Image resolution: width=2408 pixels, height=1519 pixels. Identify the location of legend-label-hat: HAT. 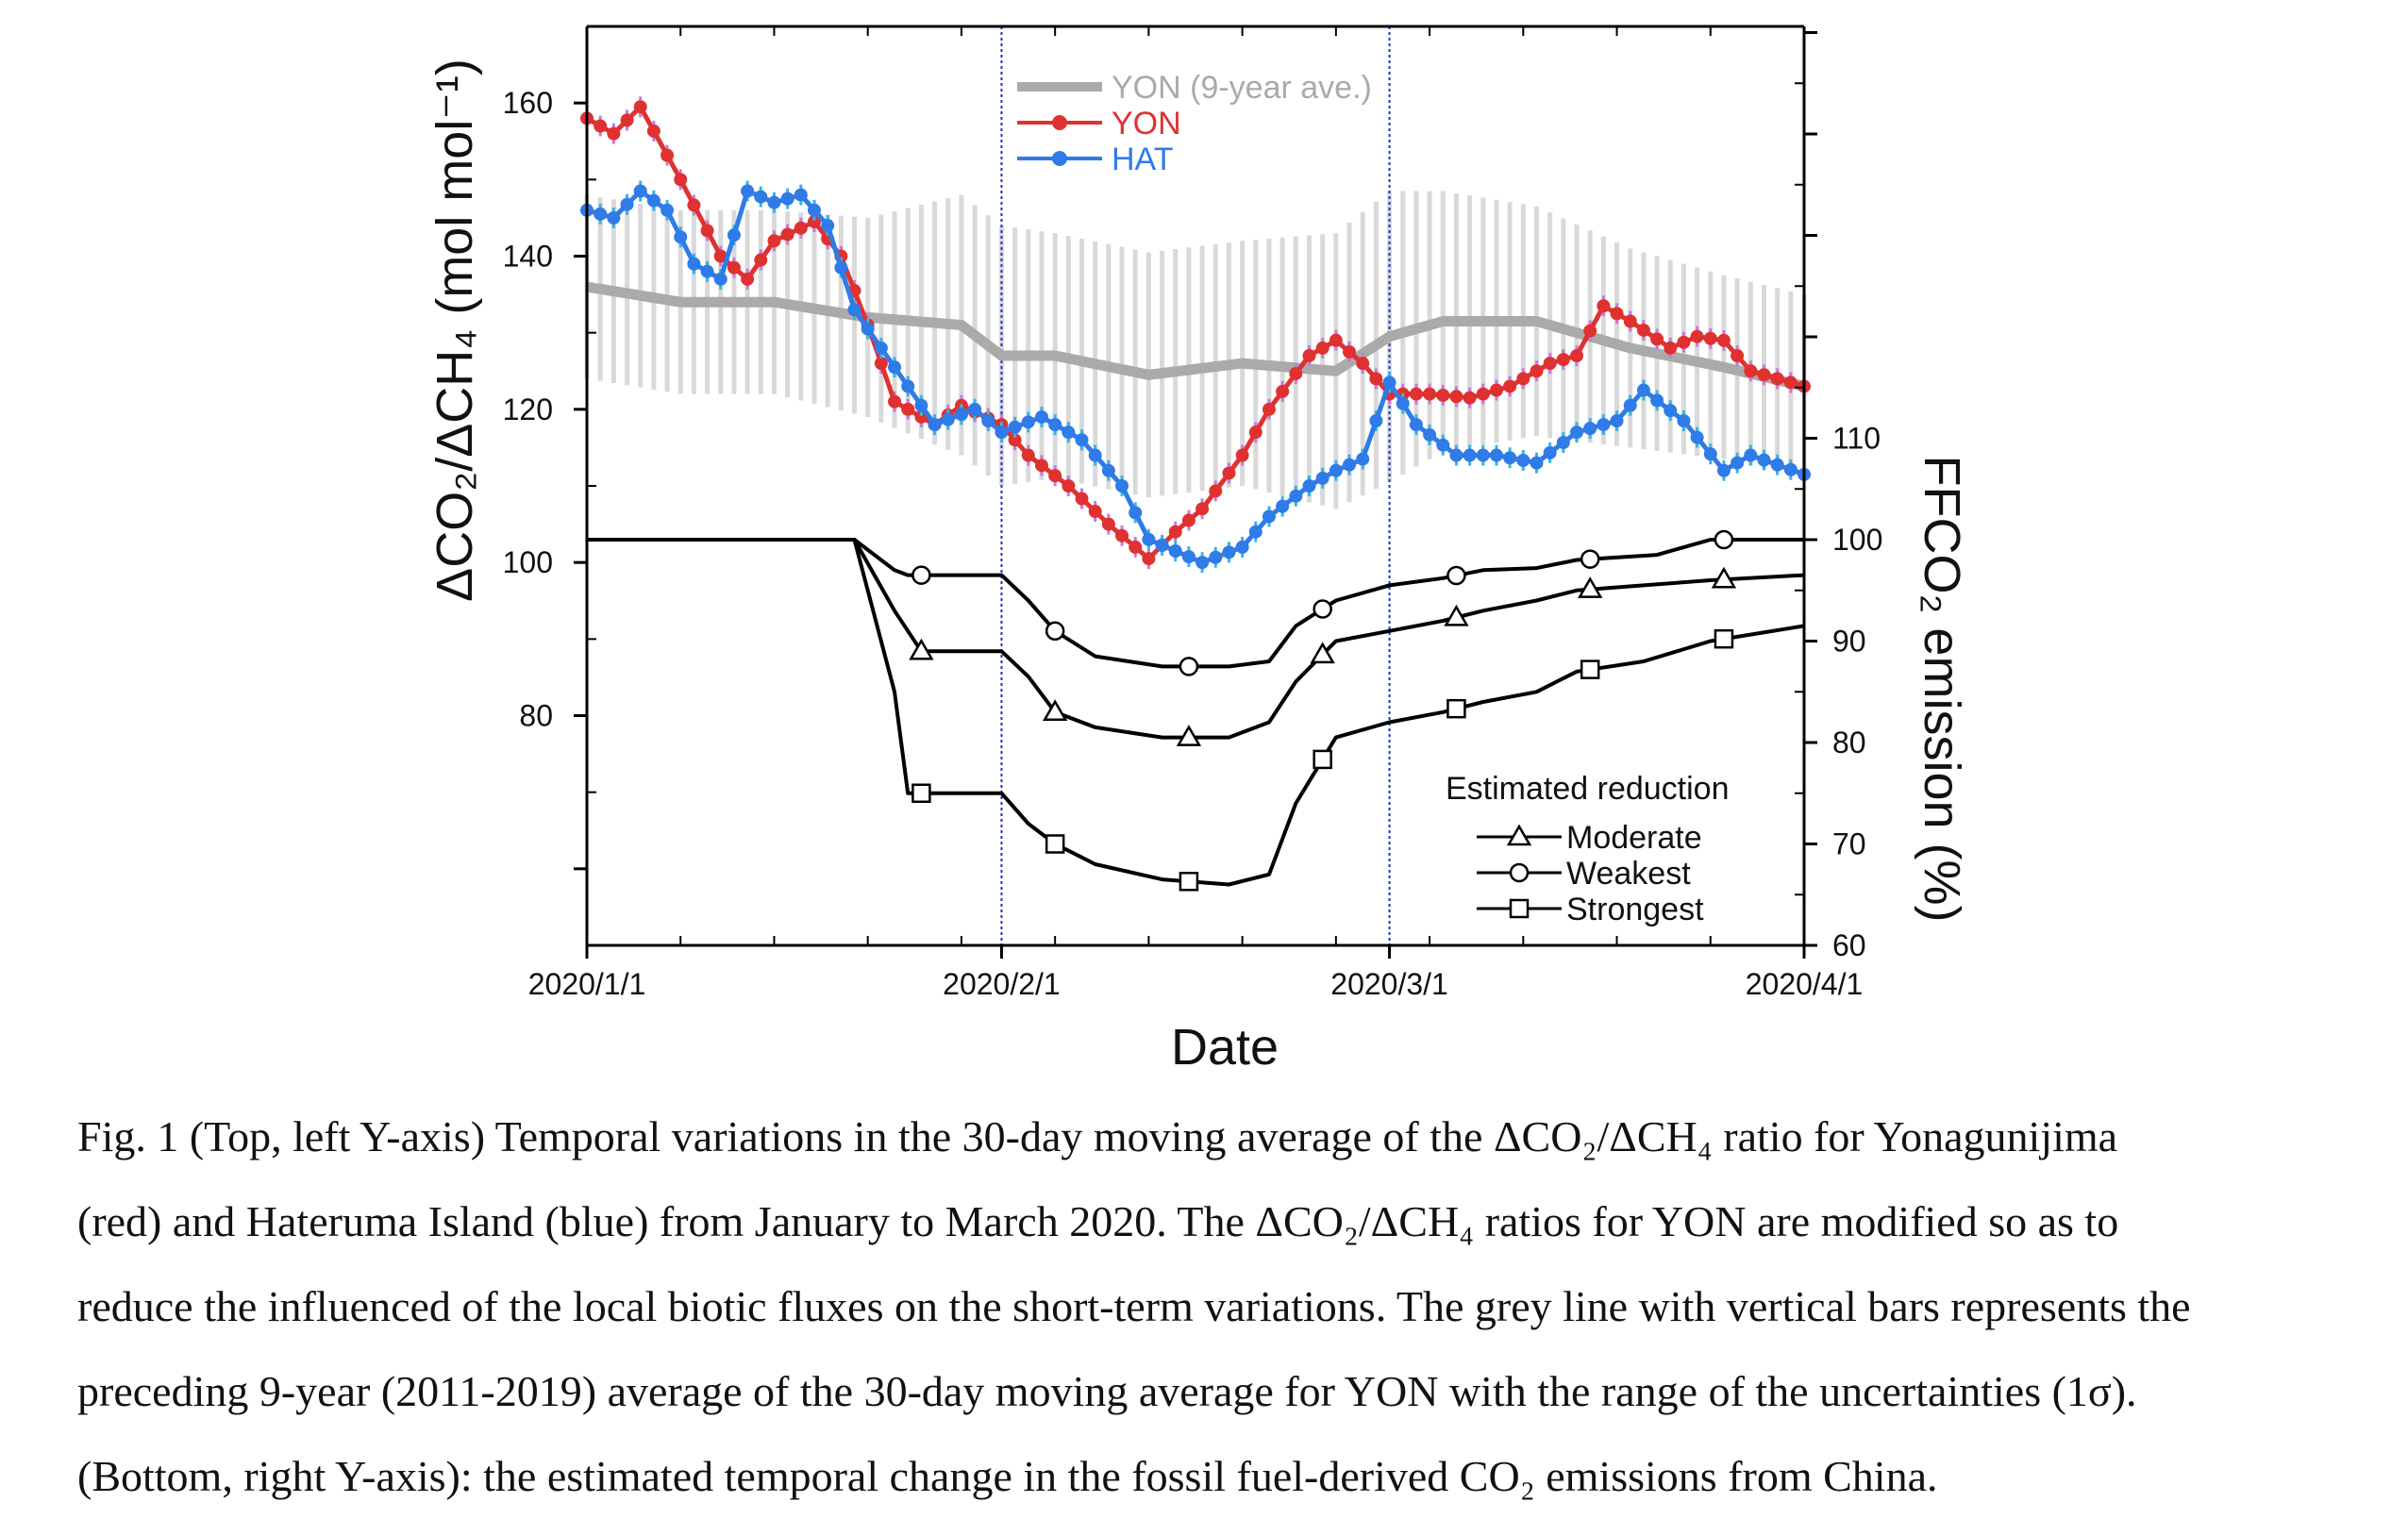
(1142, 159).